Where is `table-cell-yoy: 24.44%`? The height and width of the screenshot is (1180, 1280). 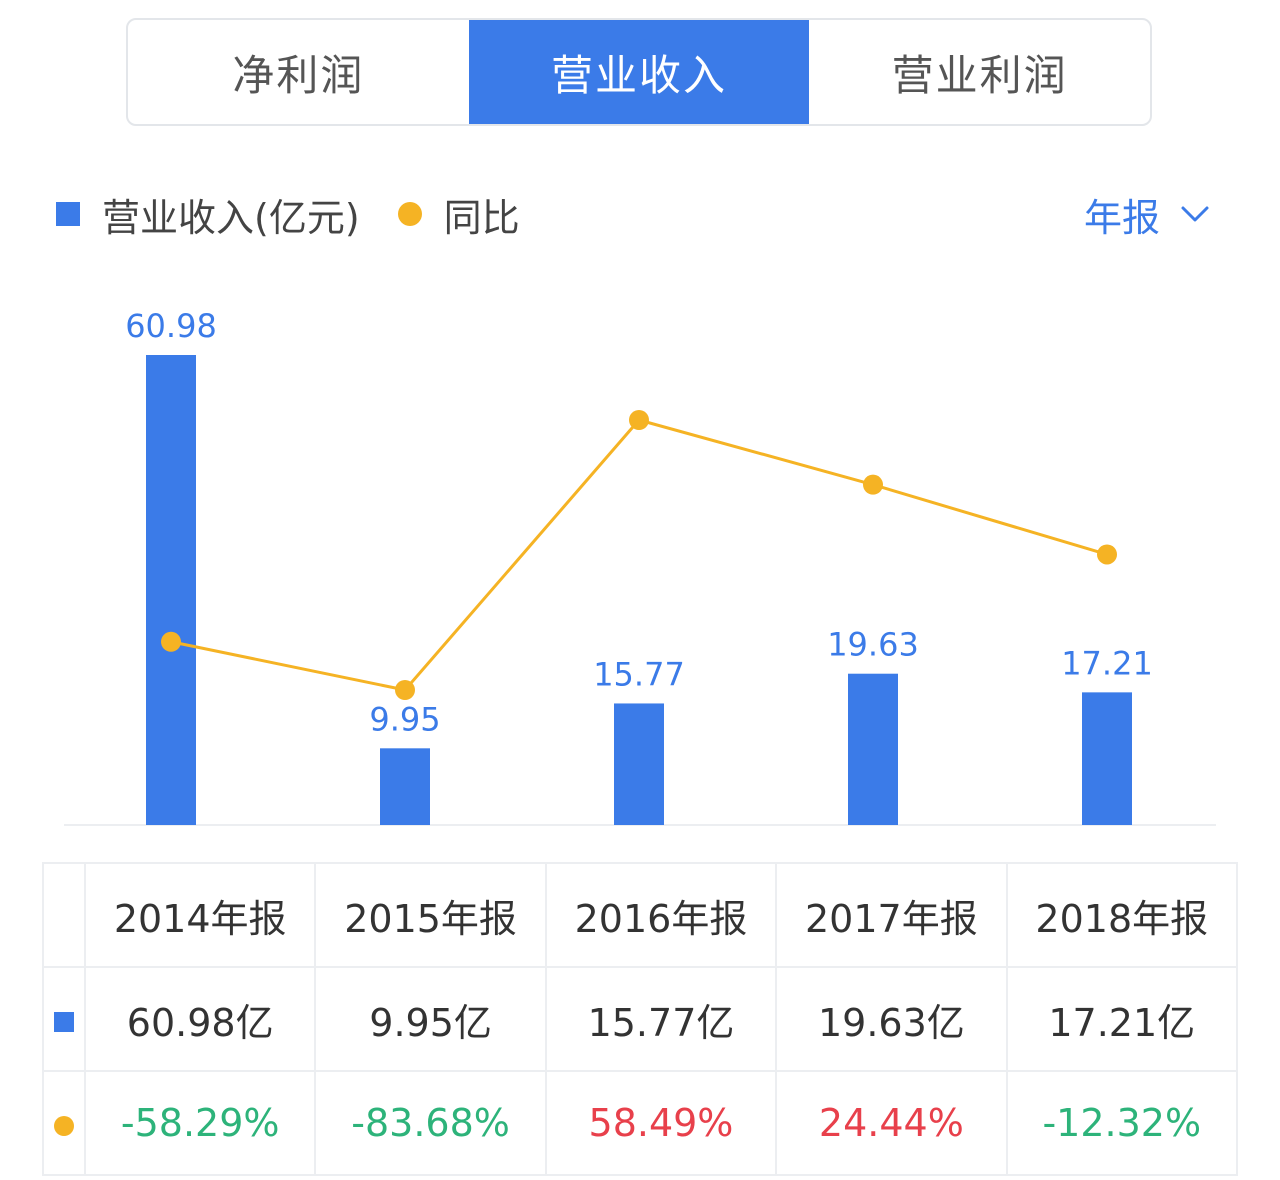
table-cell-yoy: 24.44% is located at coordinates (891, 1123).